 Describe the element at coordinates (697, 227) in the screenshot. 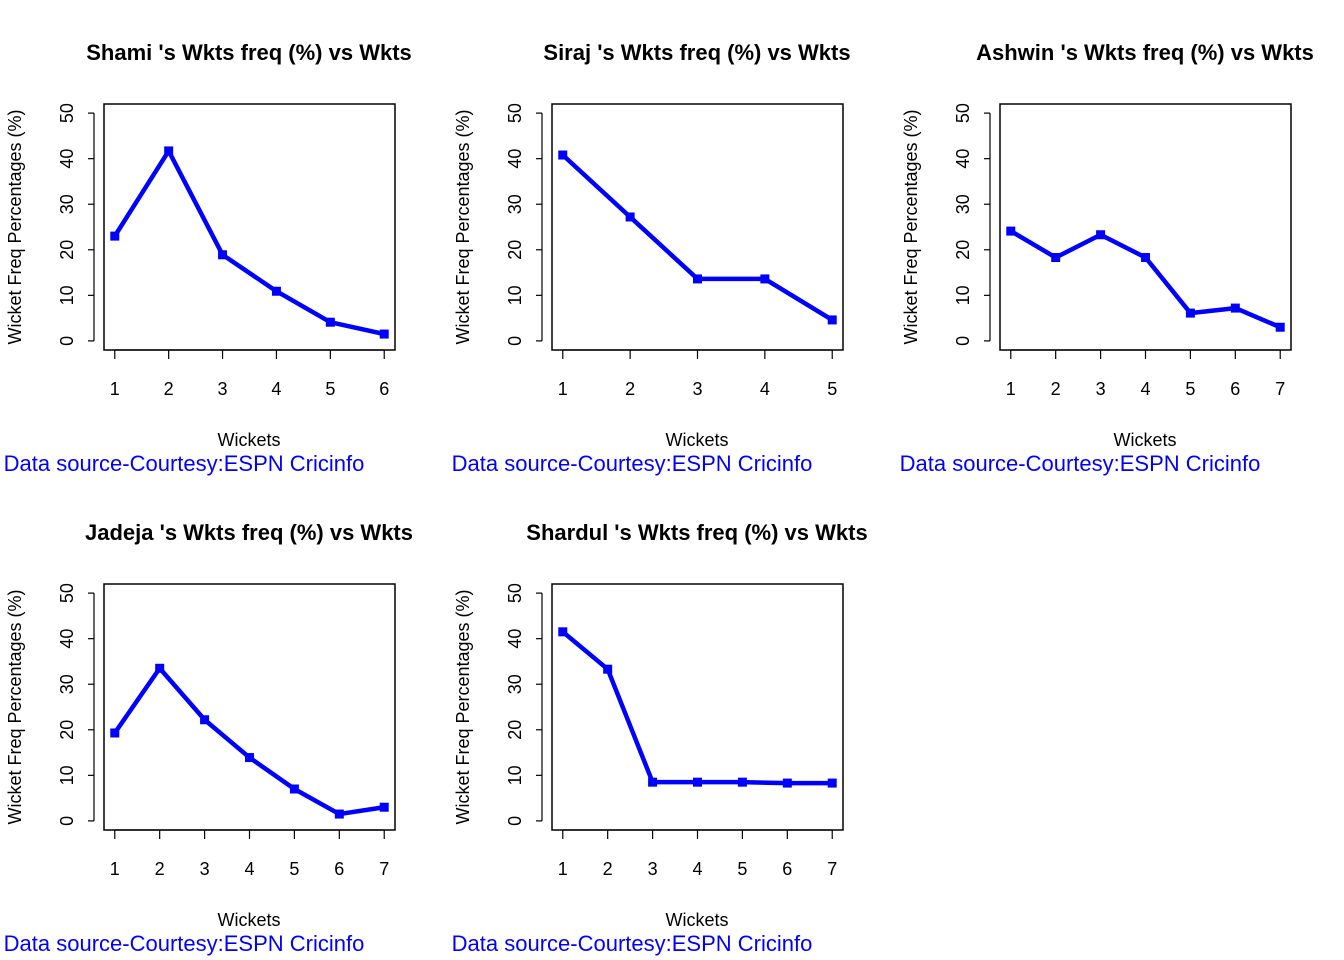

I see `plot-box` at that location.